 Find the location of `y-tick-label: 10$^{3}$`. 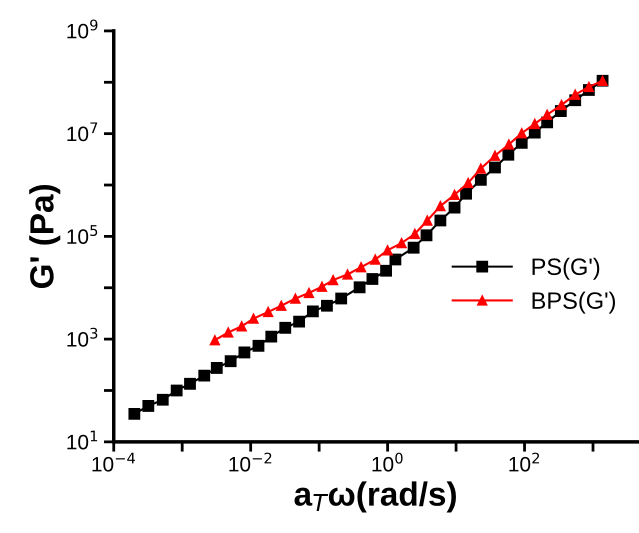

y-tick-label: 10$^{3}$ is located at coordinates (82, 337).